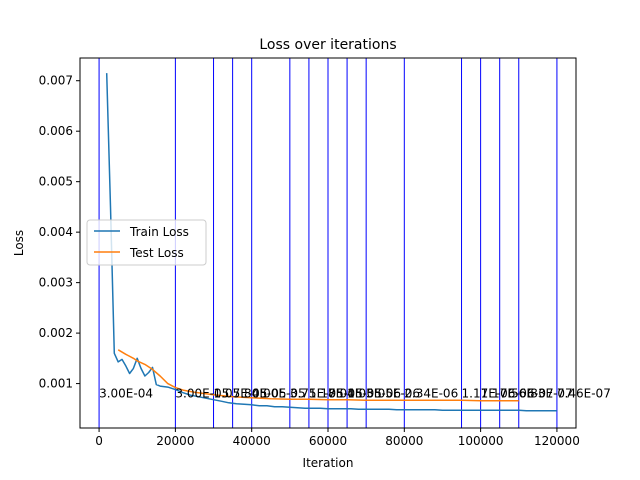  Describe the element at coordinates (56, 232) in the screenshot. I see `y-tick-label: 0.004` at that location.